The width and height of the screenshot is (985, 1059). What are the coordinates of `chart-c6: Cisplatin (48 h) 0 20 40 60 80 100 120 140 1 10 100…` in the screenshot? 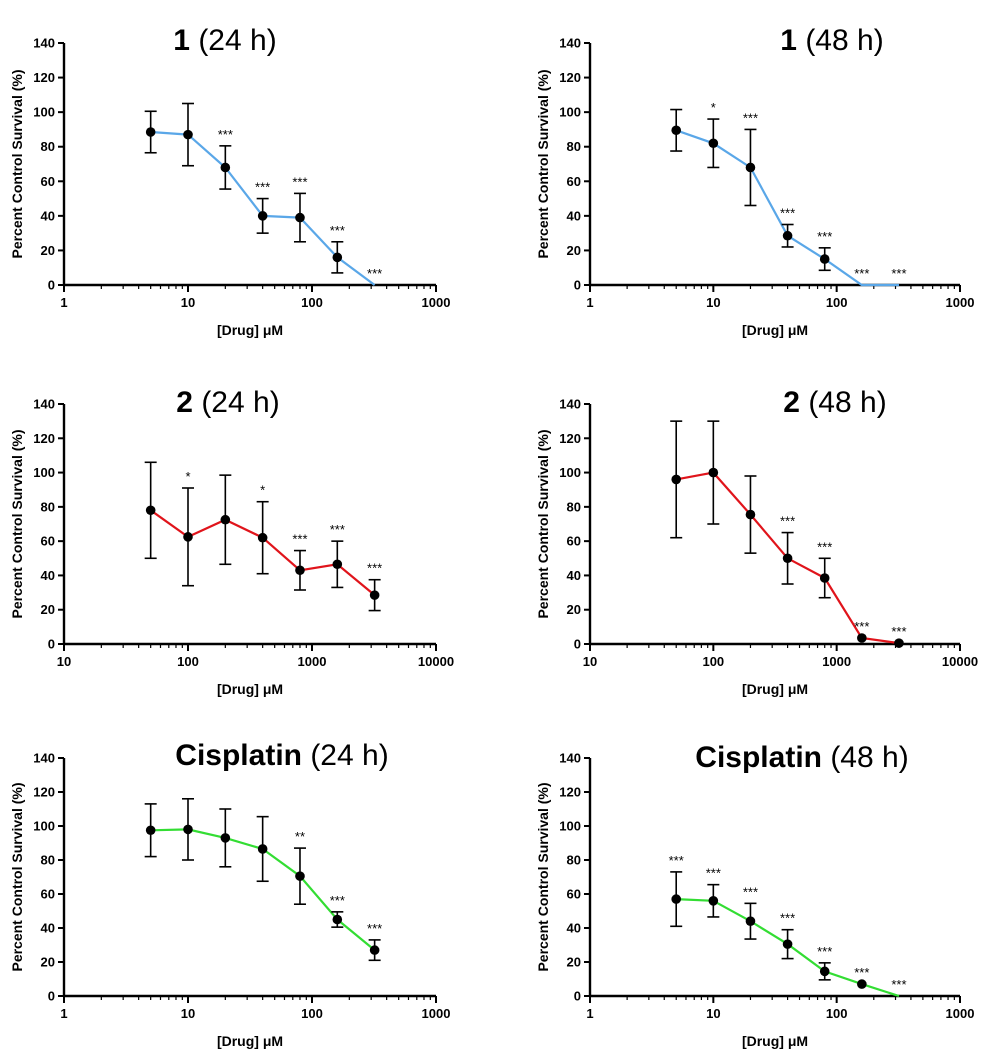 It's located at (754, 895).